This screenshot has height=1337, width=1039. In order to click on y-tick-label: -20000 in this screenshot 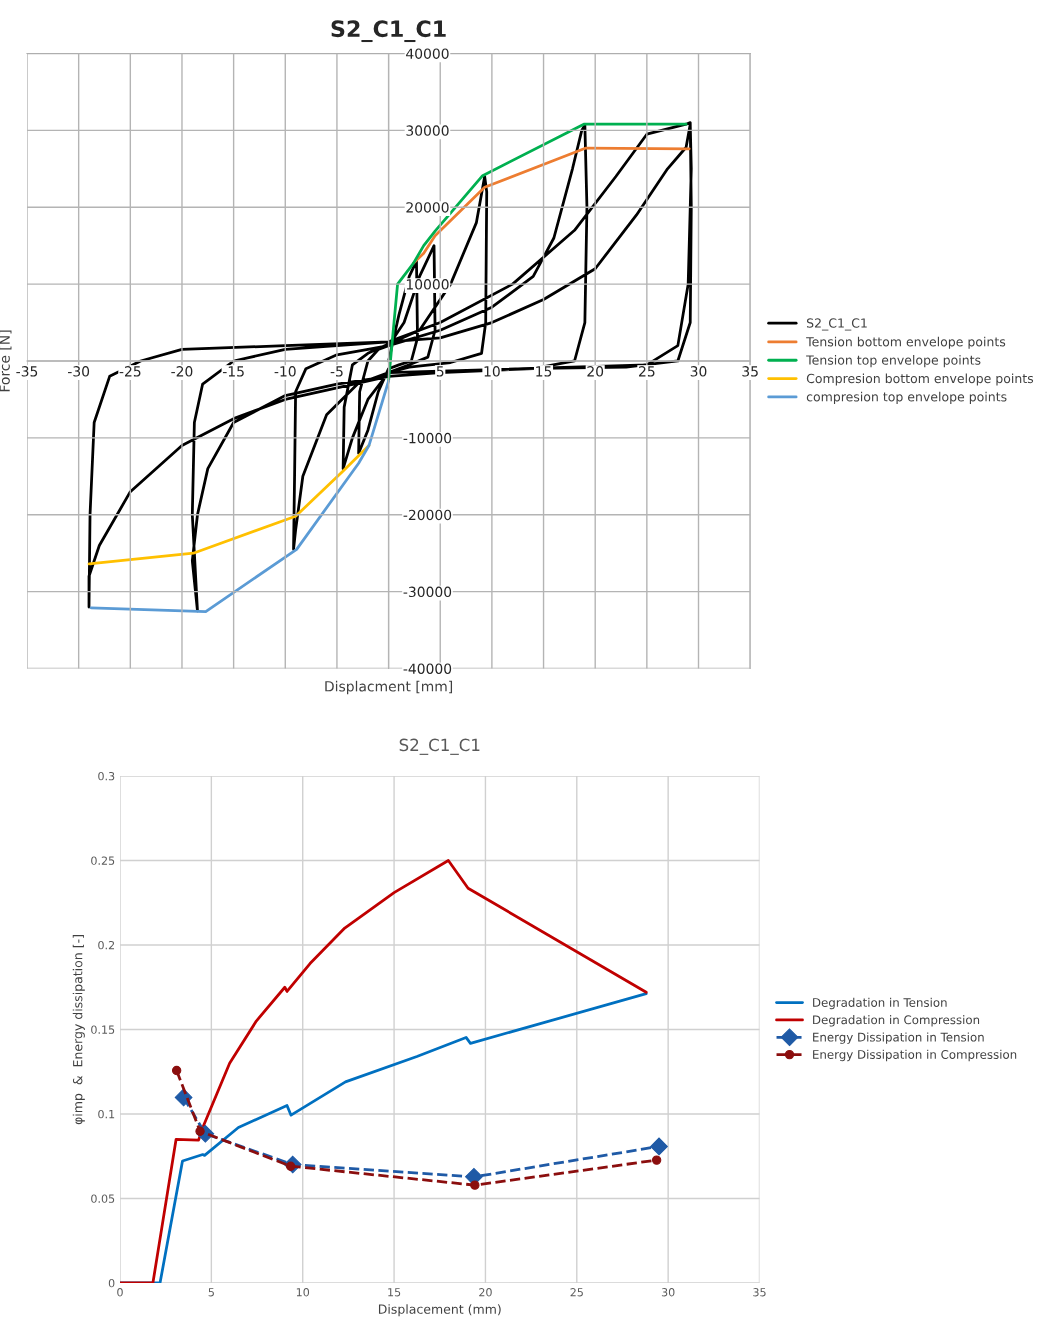, I will do `click(427, 515)`.